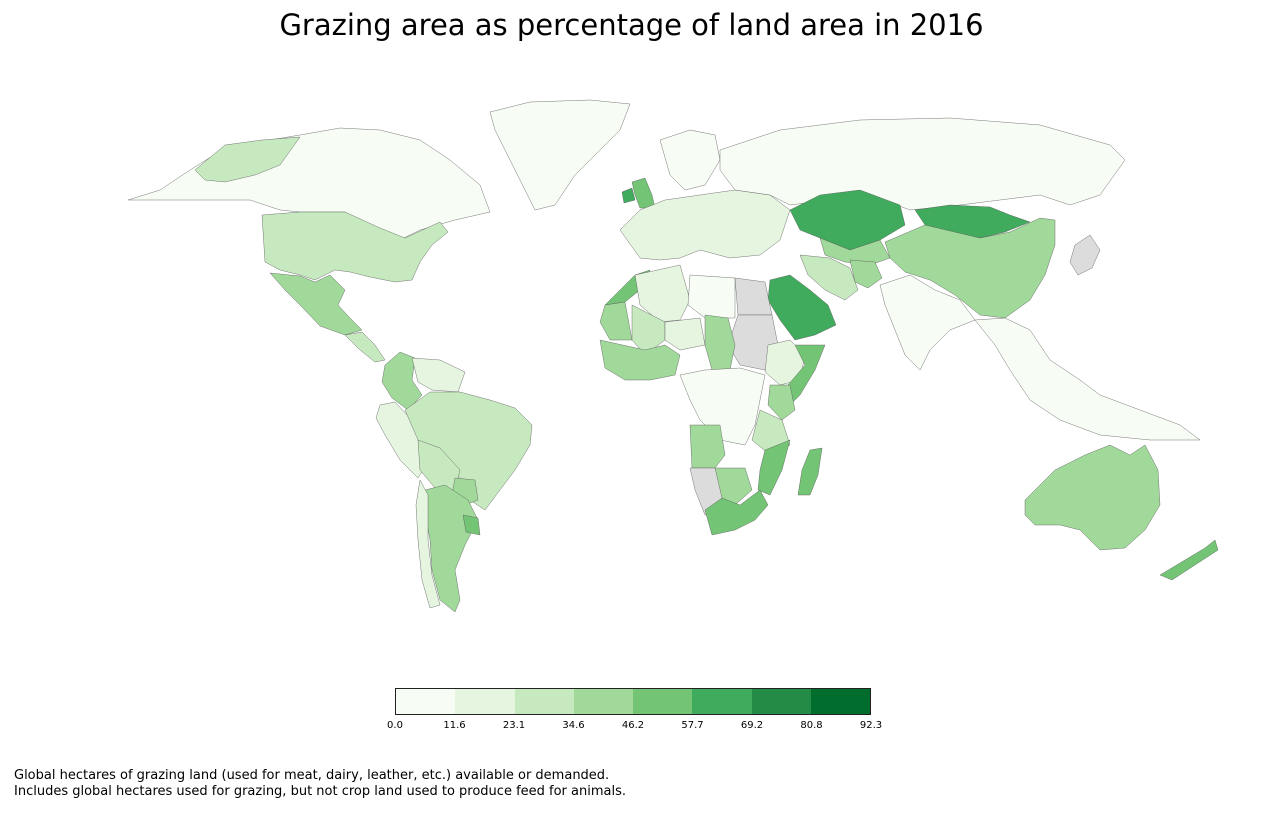  I want to click on region-botswana, so click(733, 486).